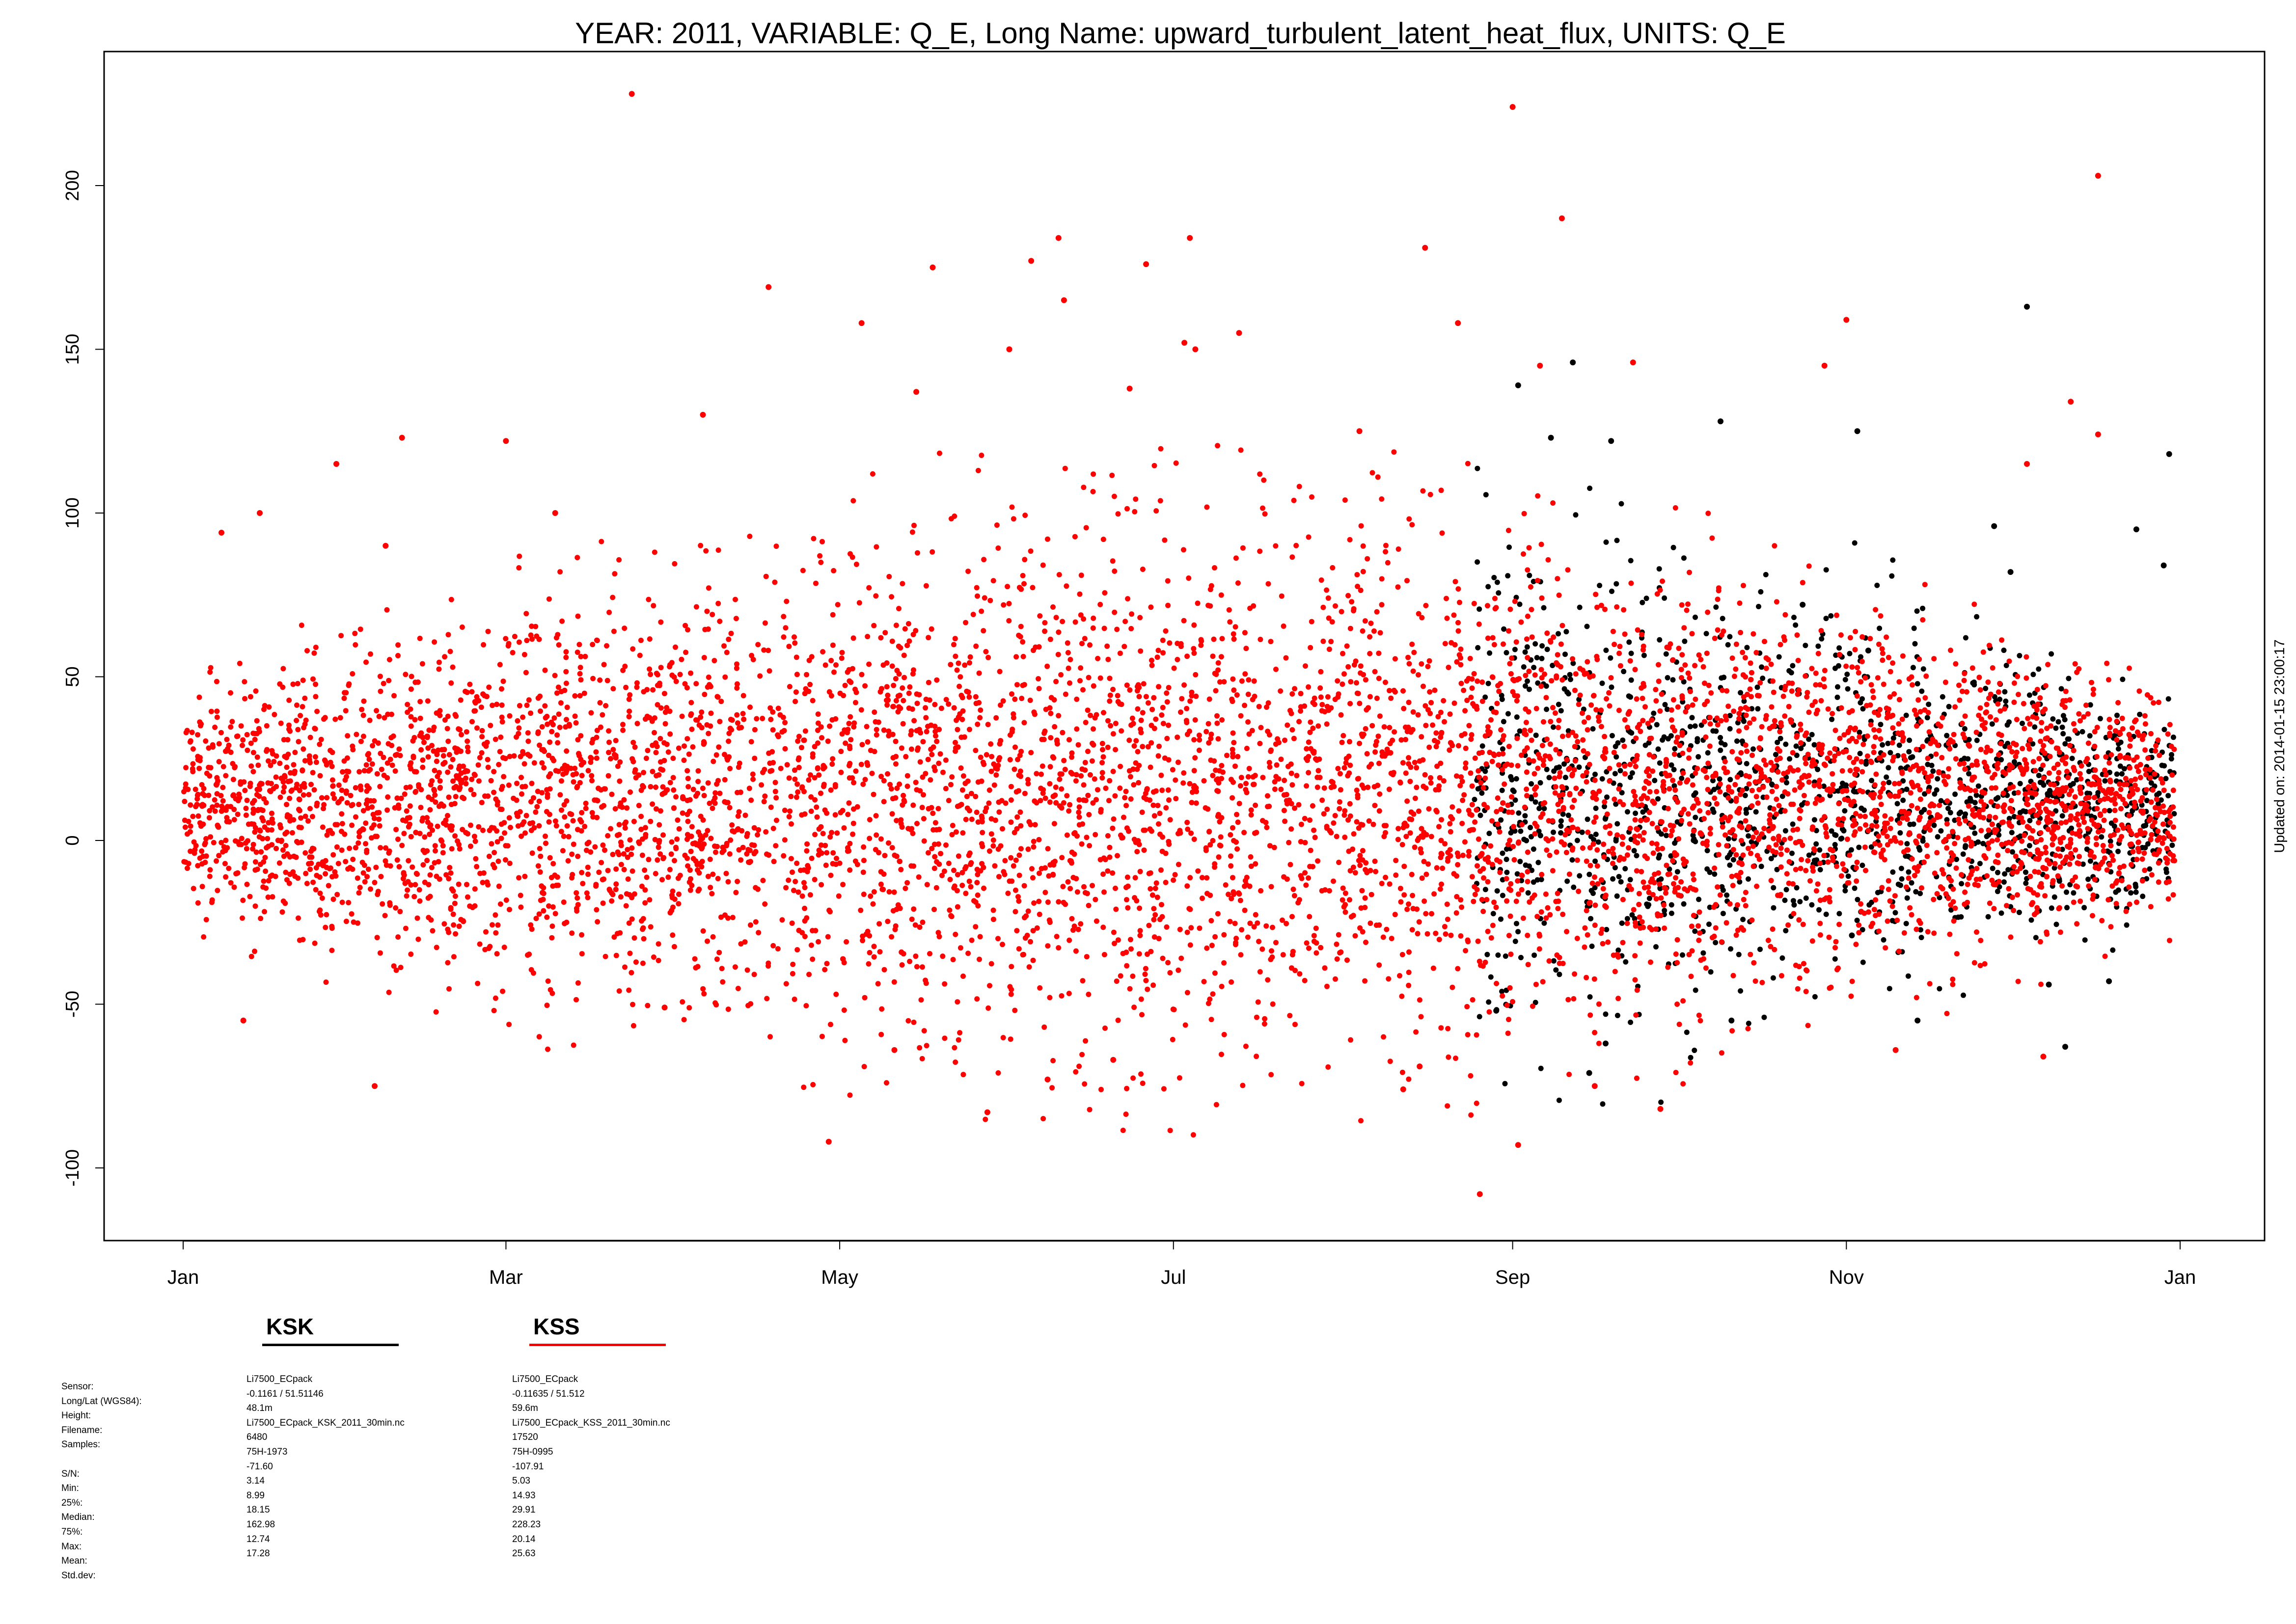 The image size is (2296, 1624). What do you see at coordinates (72, 1168) in the screenshot?
I see `y-tick-label: -100` at bounding box center [72, 1168].